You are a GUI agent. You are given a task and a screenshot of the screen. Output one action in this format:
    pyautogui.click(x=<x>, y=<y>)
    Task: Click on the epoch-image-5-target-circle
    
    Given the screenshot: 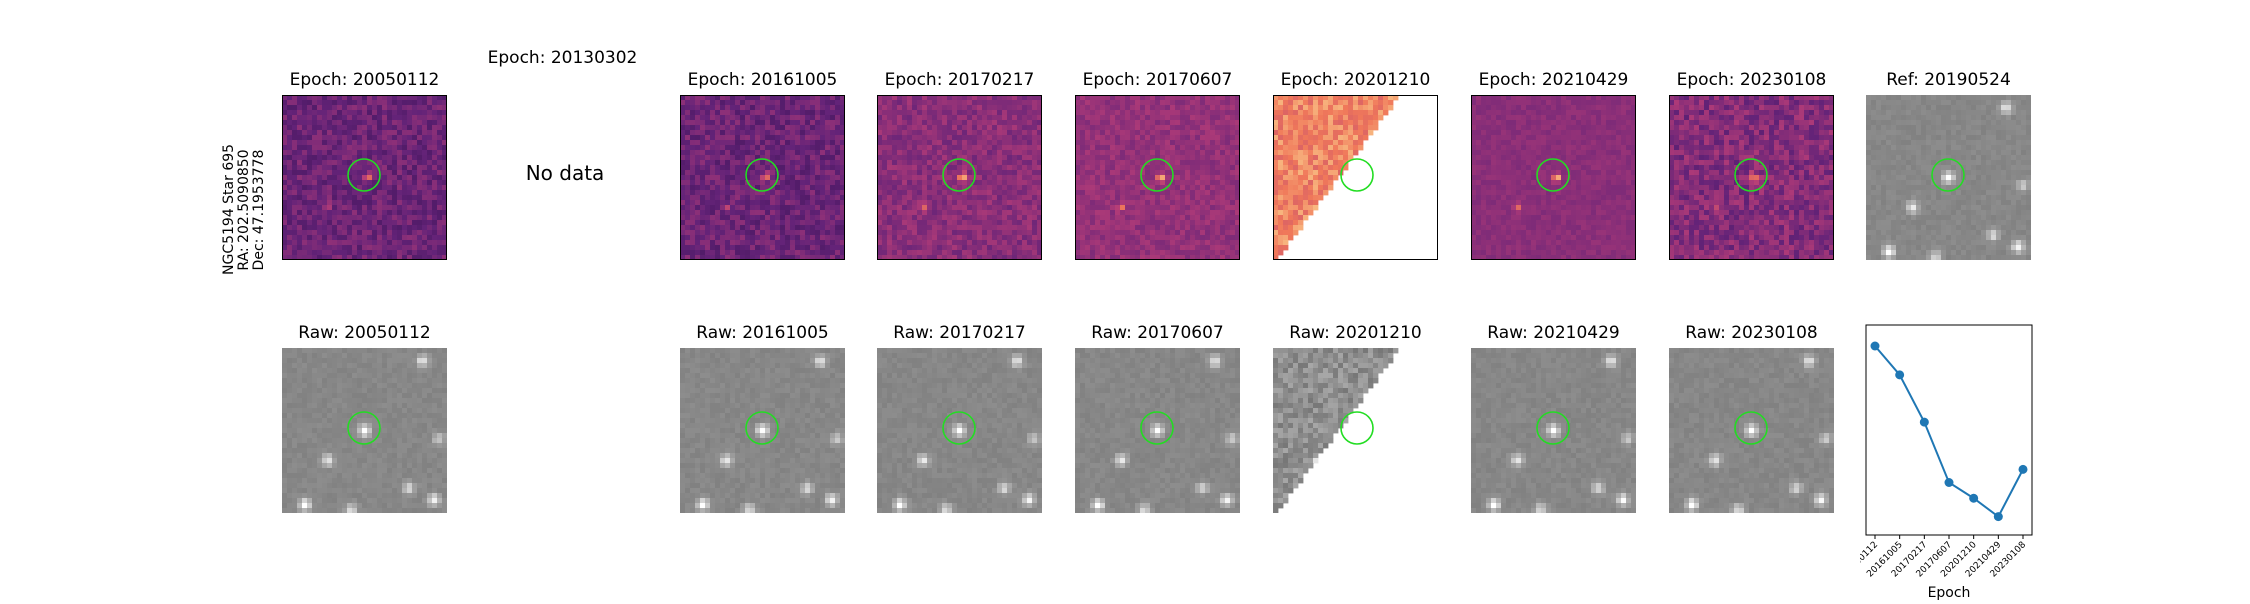 What is the action you would take?
    pyautogui.click(x=1357, y=175)
    